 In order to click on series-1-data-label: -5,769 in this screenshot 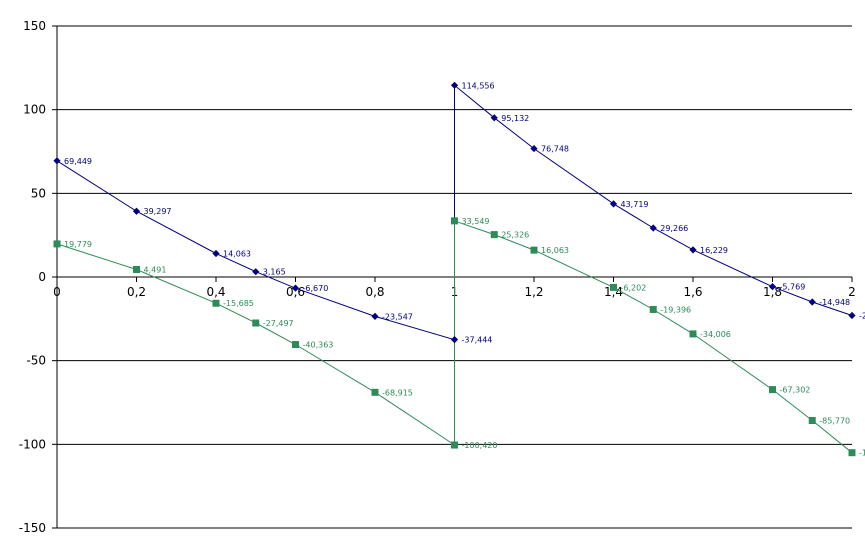, I will do `click(793, 287)`.